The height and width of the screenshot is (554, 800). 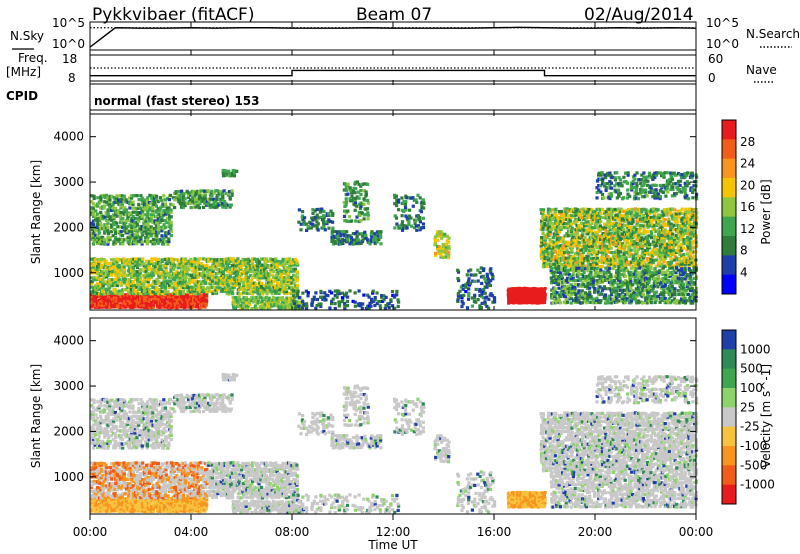 I want to click on power-cells-cell-1912, so click(x=115, y=198).